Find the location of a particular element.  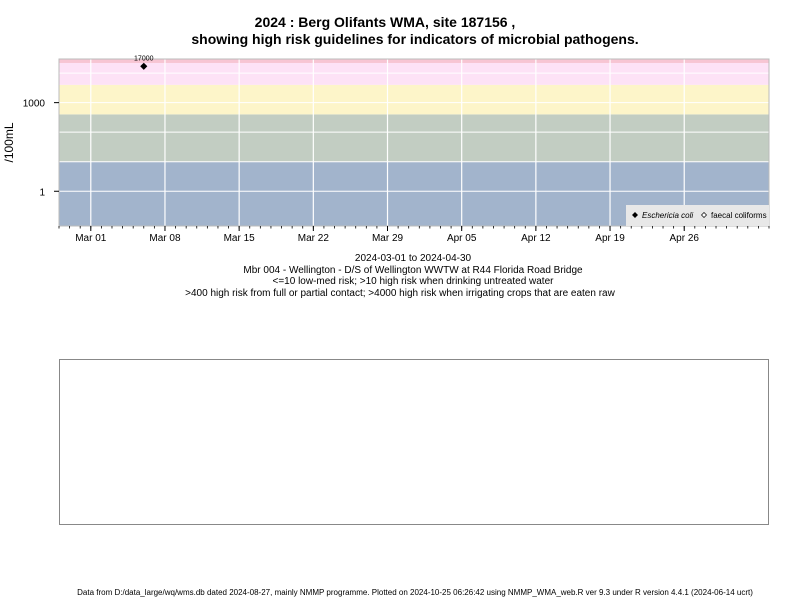

x-tick-label: Apr 12 is located at coordinates (536, 238).